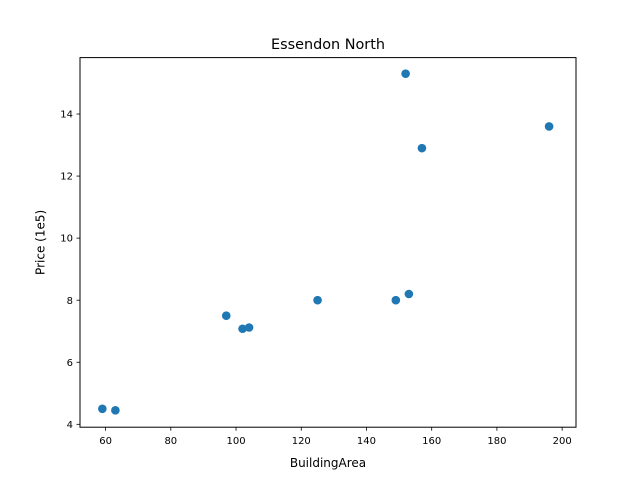  Describe the element at coordinates (431, 441) in the screenshot. I see `x-tick-label: 160` at that location.